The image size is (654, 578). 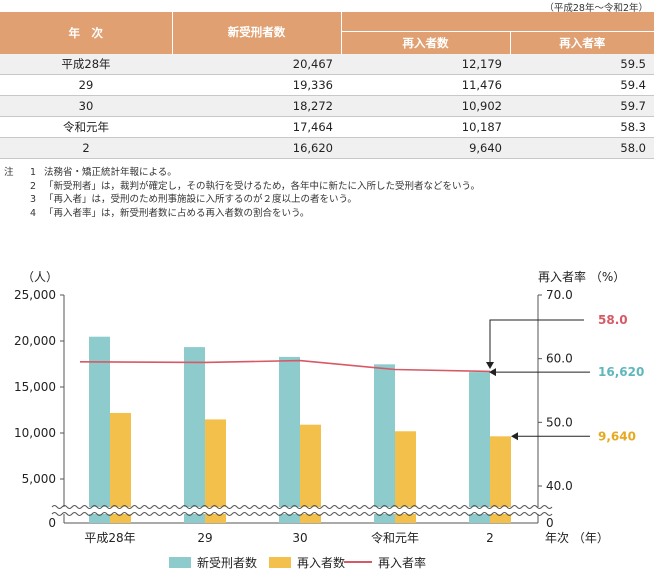 What do you see at coordinates (86, 64) in the screenshot?
I see `row-year: 平成28年` at bounding box center [86, 64].